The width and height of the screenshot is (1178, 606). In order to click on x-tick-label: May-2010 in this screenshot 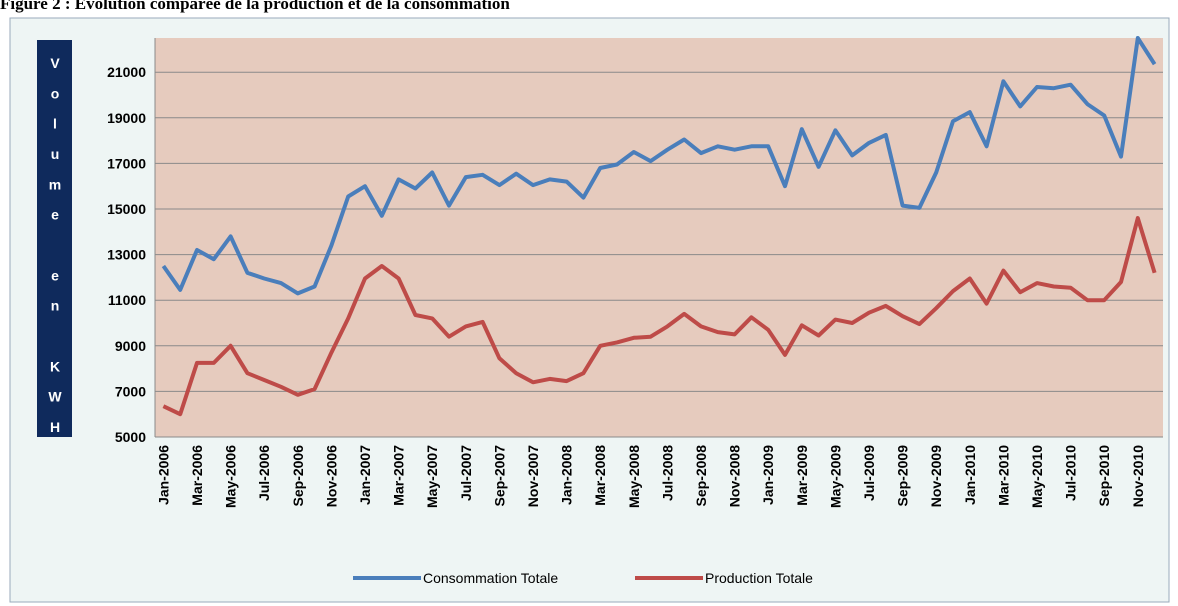, I will do `click(1037, 476)`.